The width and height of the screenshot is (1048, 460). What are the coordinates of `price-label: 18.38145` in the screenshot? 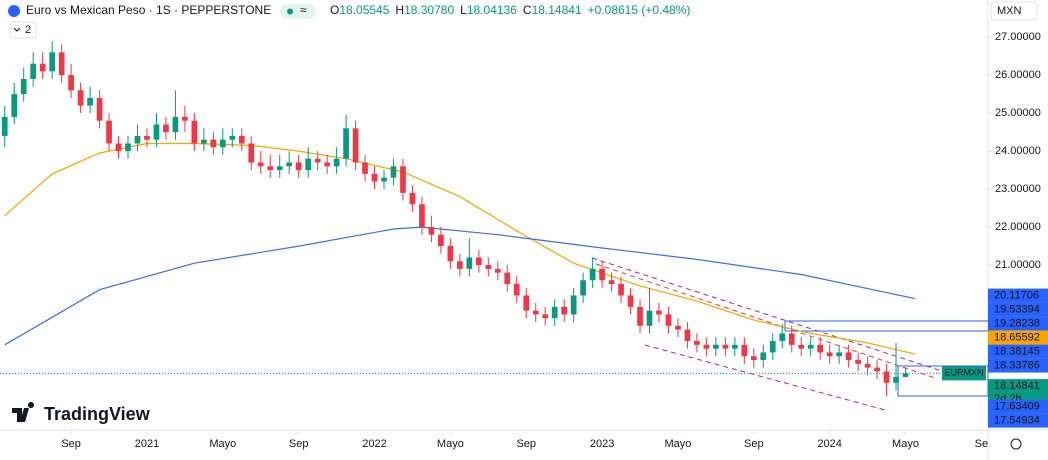 It's located at (1017, 351).